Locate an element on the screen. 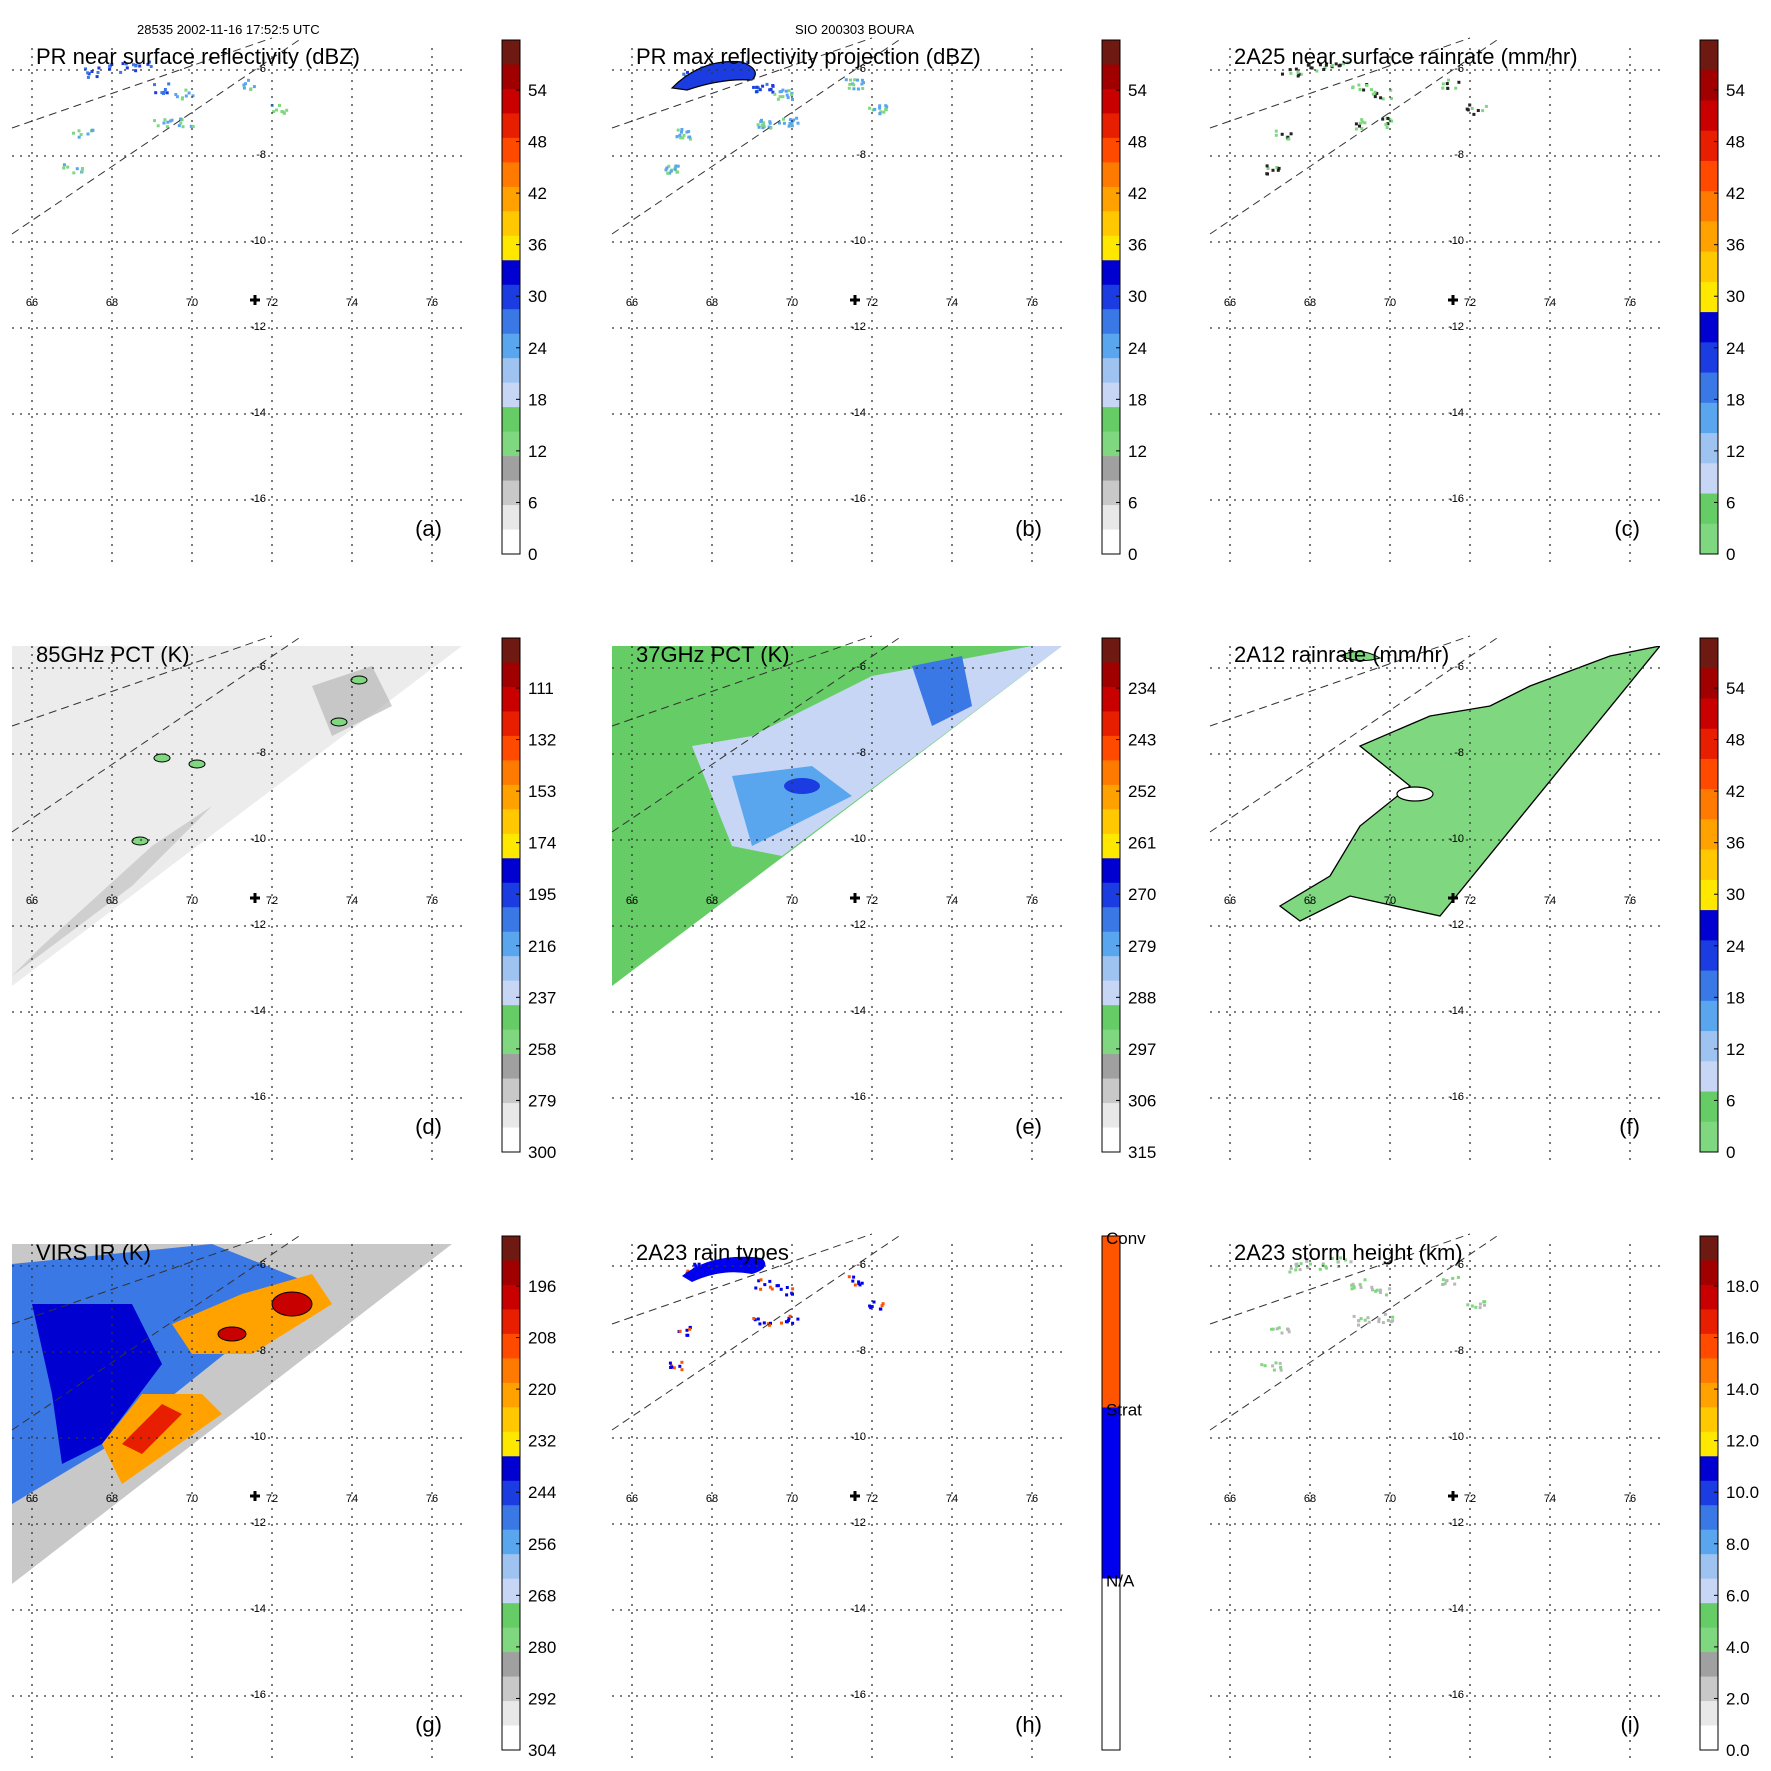 The image size is (1771, 1771). colorbar-label: 174 is located at coordinates (542, 843).